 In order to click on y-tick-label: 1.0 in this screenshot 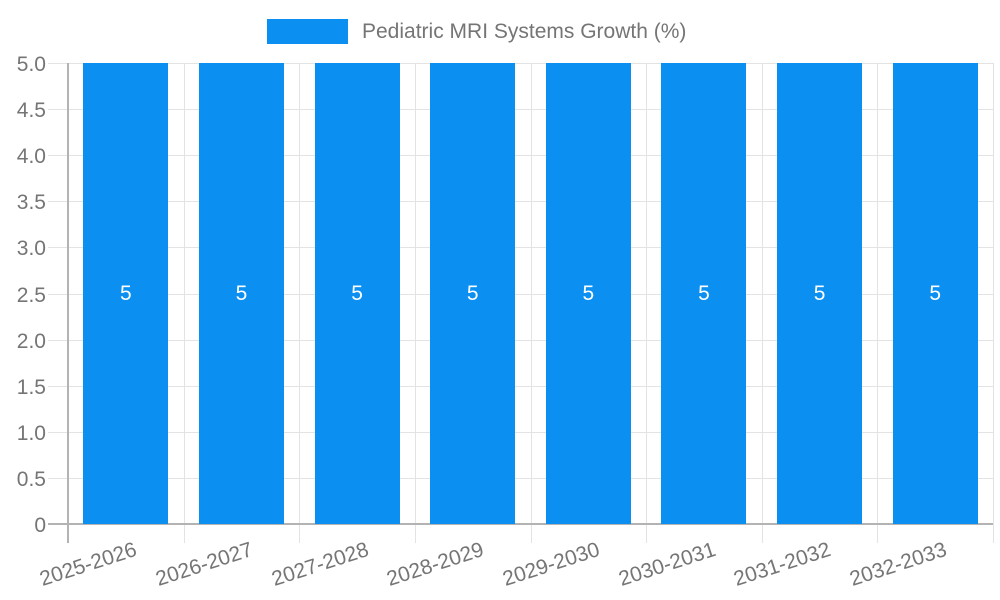, I will do `click(31, 433)`.